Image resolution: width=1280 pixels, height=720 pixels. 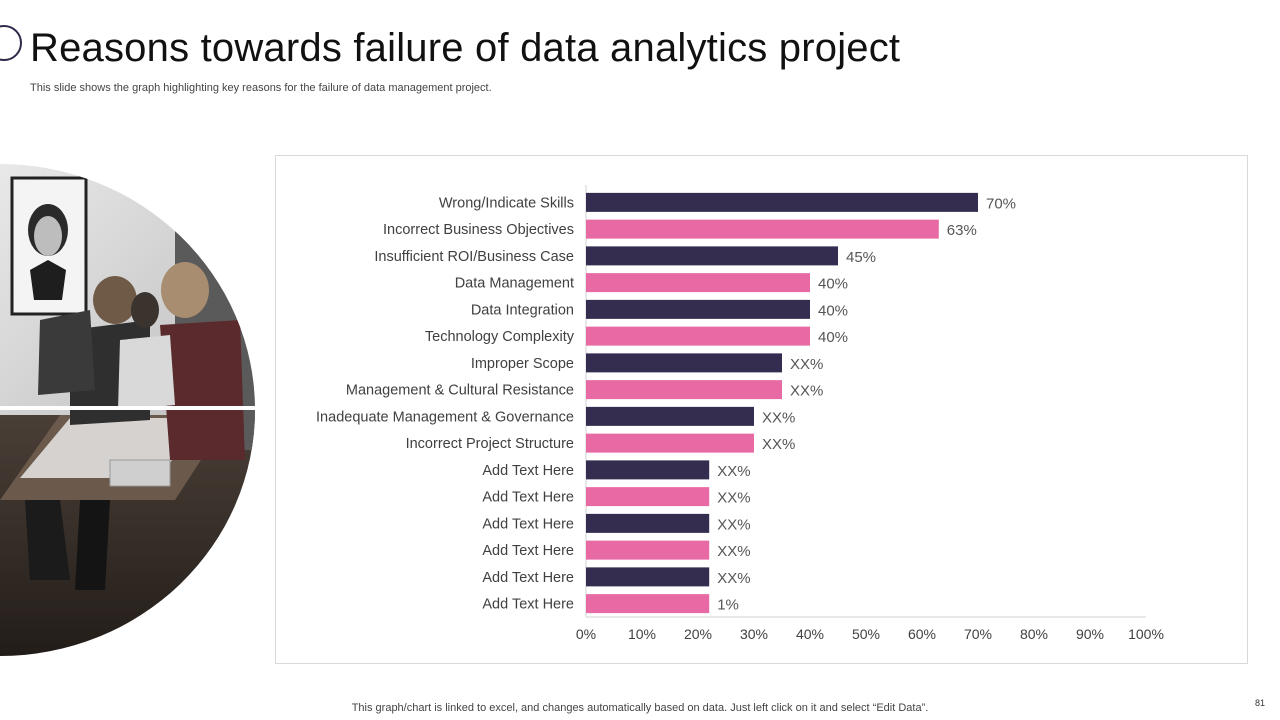 I want to click on category-label: Wrong/Indicate Skills, so click(x=506, y=203).